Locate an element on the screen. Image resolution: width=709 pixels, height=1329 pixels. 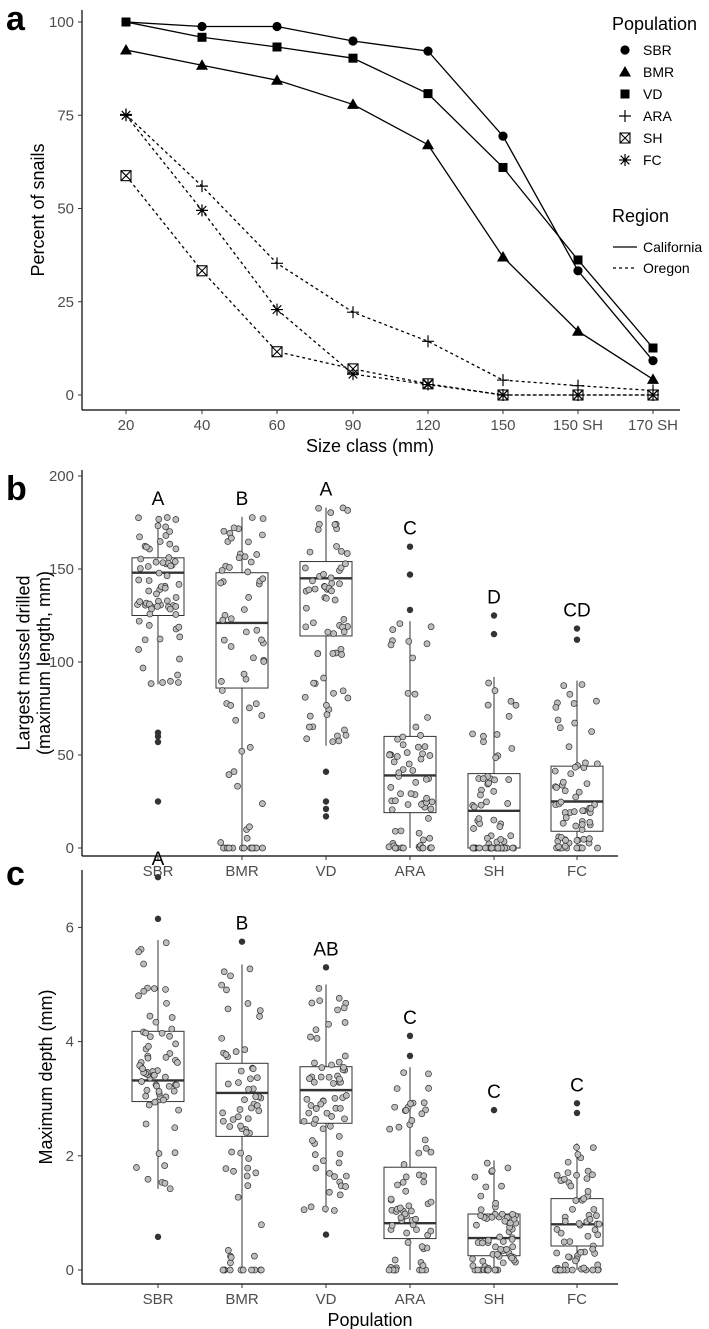
legend-label-bmr: BMR is located at coordinates (658, 72).